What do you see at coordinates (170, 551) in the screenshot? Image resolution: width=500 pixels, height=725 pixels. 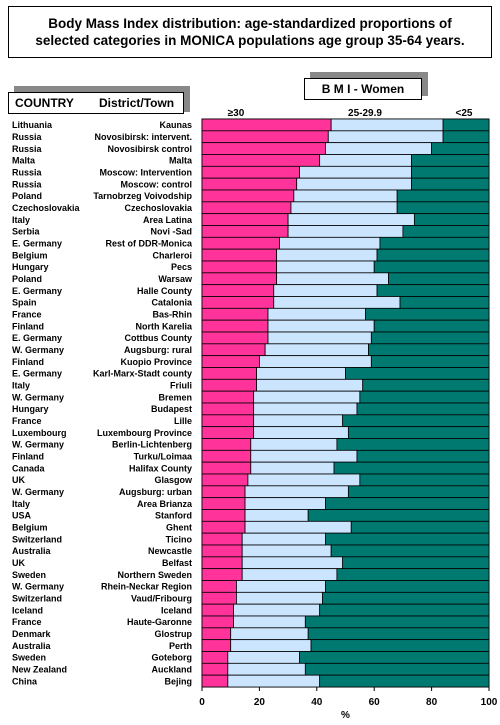 I see `row-district-label: Newcastle` at bounding box center [170, 551].